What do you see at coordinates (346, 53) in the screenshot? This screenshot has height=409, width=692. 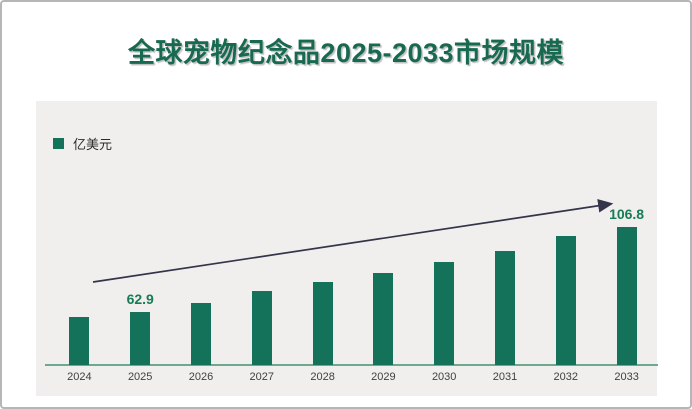 I see `chart-title: 全球宠物纪念品2025-2033市场规模` at bounding box center [346, 53].